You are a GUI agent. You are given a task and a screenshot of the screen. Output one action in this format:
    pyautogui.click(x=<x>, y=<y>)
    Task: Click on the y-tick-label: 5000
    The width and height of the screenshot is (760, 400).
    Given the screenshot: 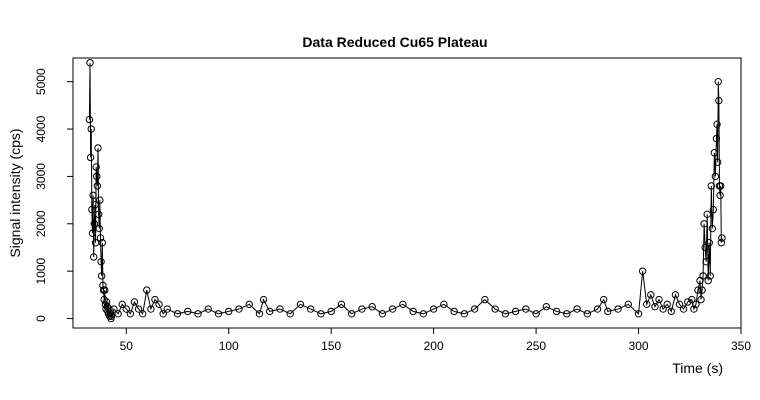 What is the action you would take?
    pyautogui.click(x=41, y=81)
    